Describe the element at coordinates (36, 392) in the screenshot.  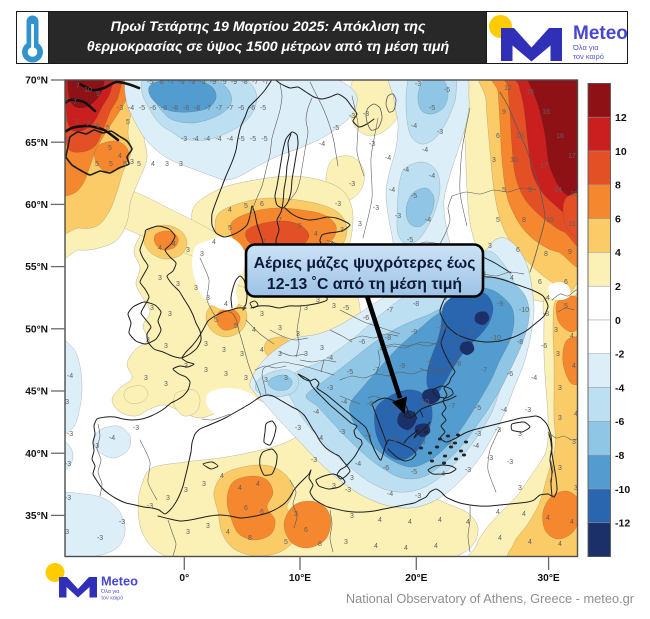
I see `svg-text: 45°N` at that location.